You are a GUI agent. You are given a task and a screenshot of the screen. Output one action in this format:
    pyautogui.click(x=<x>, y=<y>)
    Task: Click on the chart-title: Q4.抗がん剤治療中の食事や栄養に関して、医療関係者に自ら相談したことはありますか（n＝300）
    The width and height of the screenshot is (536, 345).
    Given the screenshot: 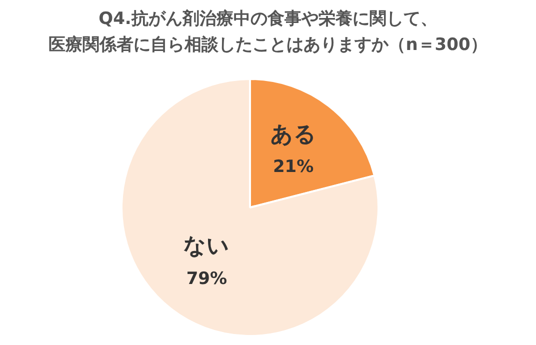 What is the action you would take?
    pyautogui.click(x=268, y=32)
    